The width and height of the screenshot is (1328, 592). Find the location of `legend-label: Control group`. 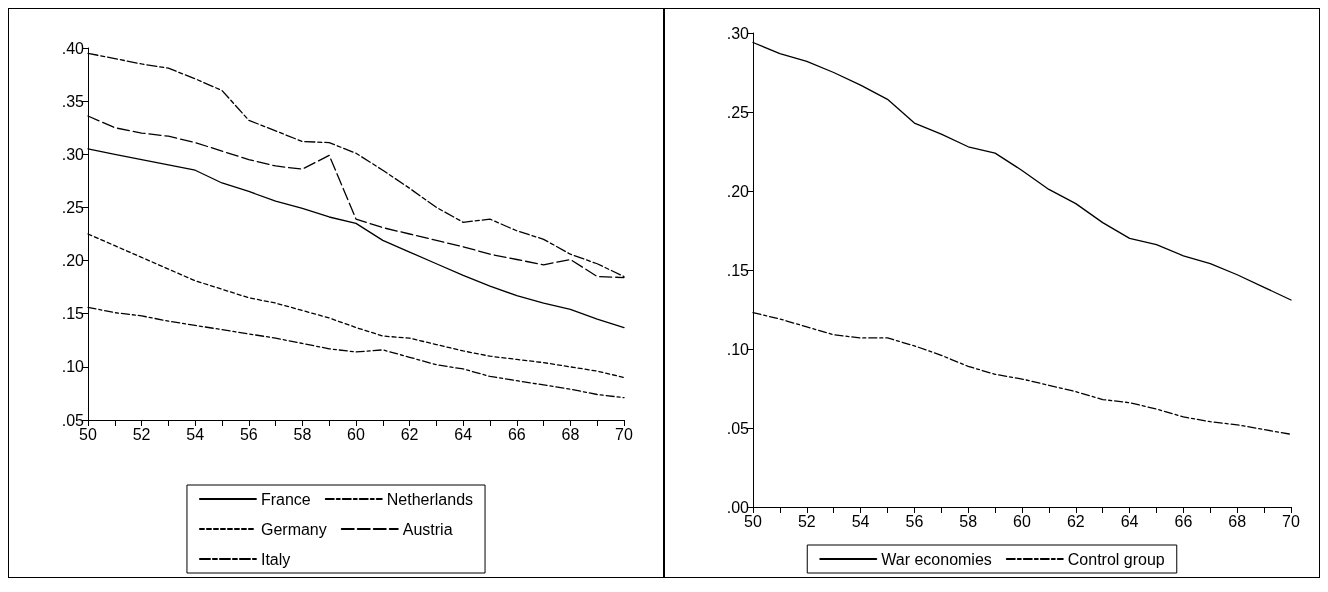

legend-label: Control group is located at coordinates (1116, 559).